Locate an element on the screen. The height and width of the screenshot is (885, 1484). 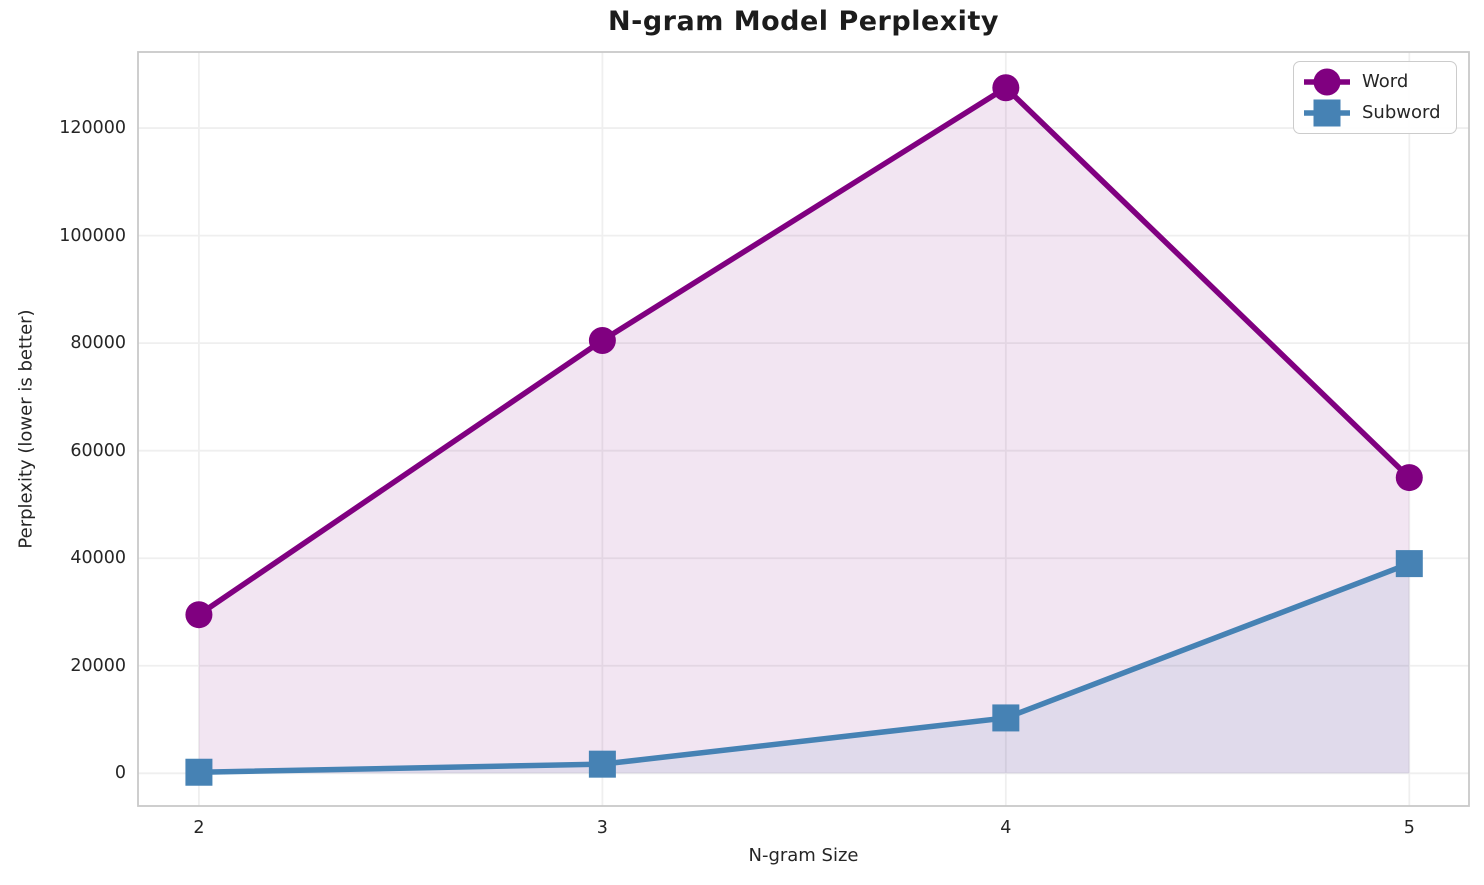
x-tick-label: 4 is located at coordinates (1006, 828).